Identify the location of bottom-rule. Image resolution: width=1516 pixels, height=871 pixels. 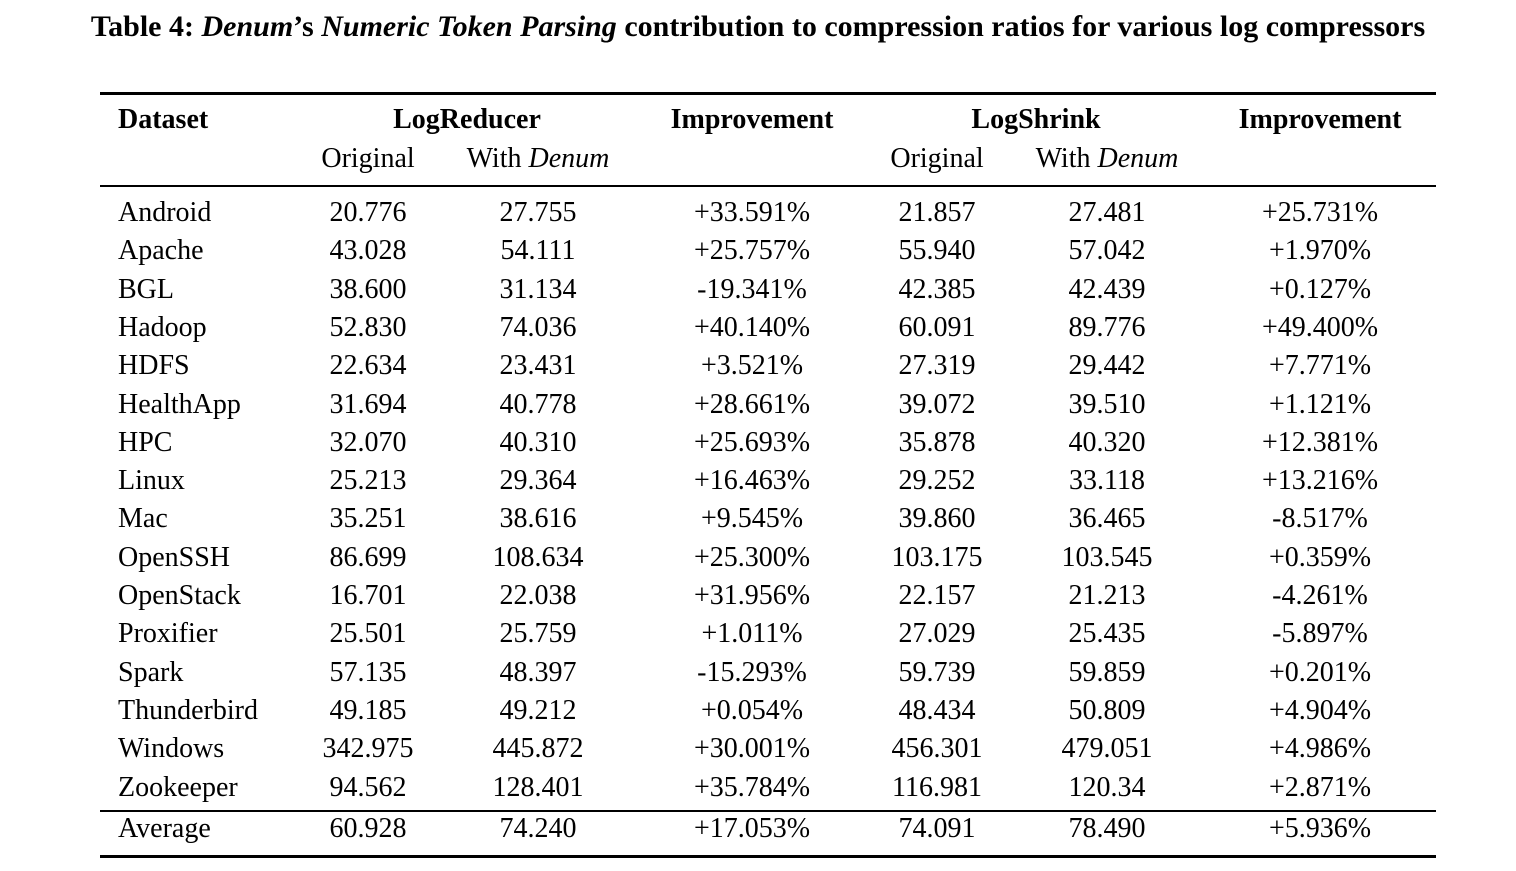
(768, 856).